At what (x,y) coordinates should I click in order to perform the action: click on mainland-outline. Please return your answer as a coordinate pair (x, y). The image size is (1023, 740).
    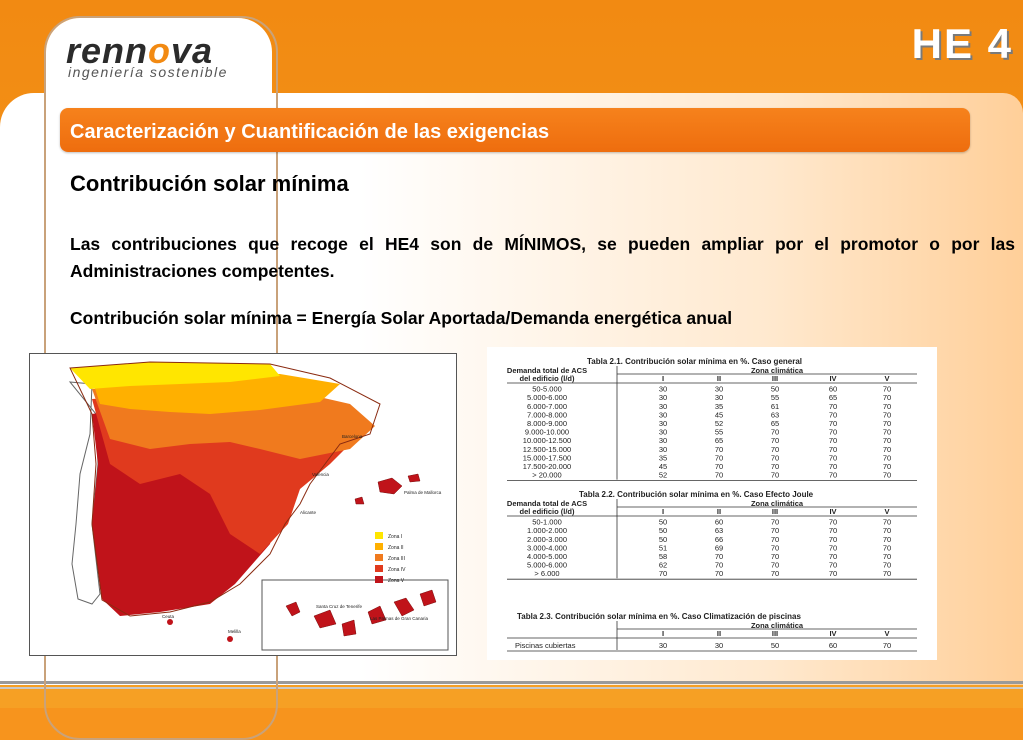
    Looking at the image, I should click on (225, 489).